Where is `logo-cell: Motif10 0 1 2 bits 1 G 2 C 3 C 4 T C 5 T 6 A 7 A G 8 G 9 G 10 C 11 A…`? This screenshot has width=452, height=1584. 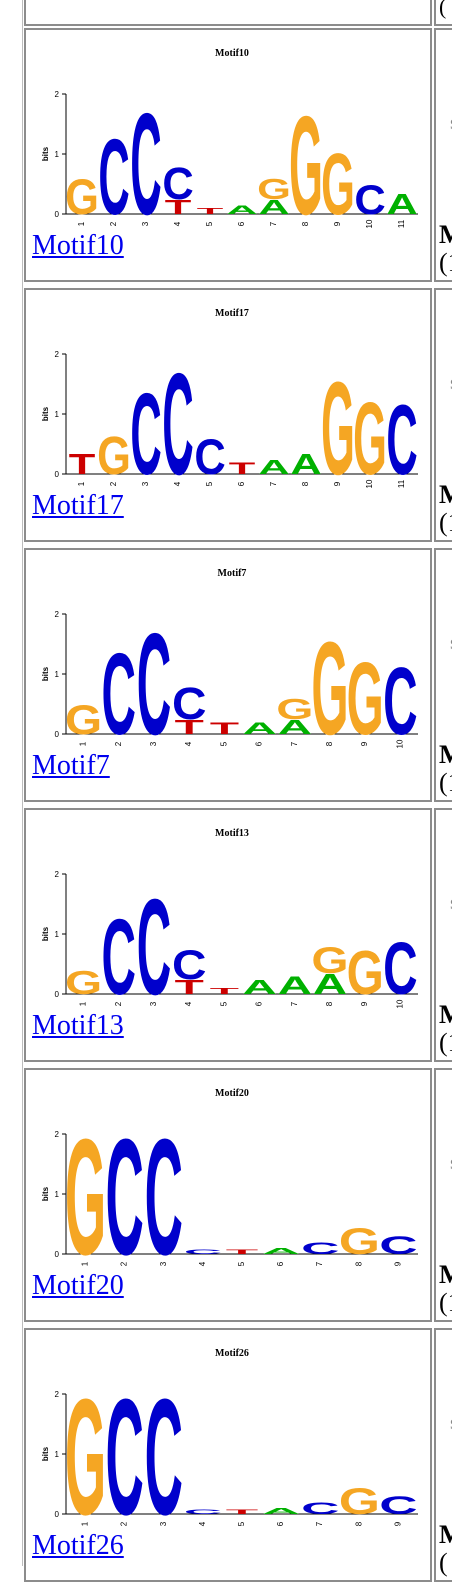 logo-cell: Motif10 0 1 2 bits 1 G 2 C 3 C 4 T C 5 T 6 A 7 A G 8 G 9 G 10 C 11 A… is located at coordinates (228, 155).